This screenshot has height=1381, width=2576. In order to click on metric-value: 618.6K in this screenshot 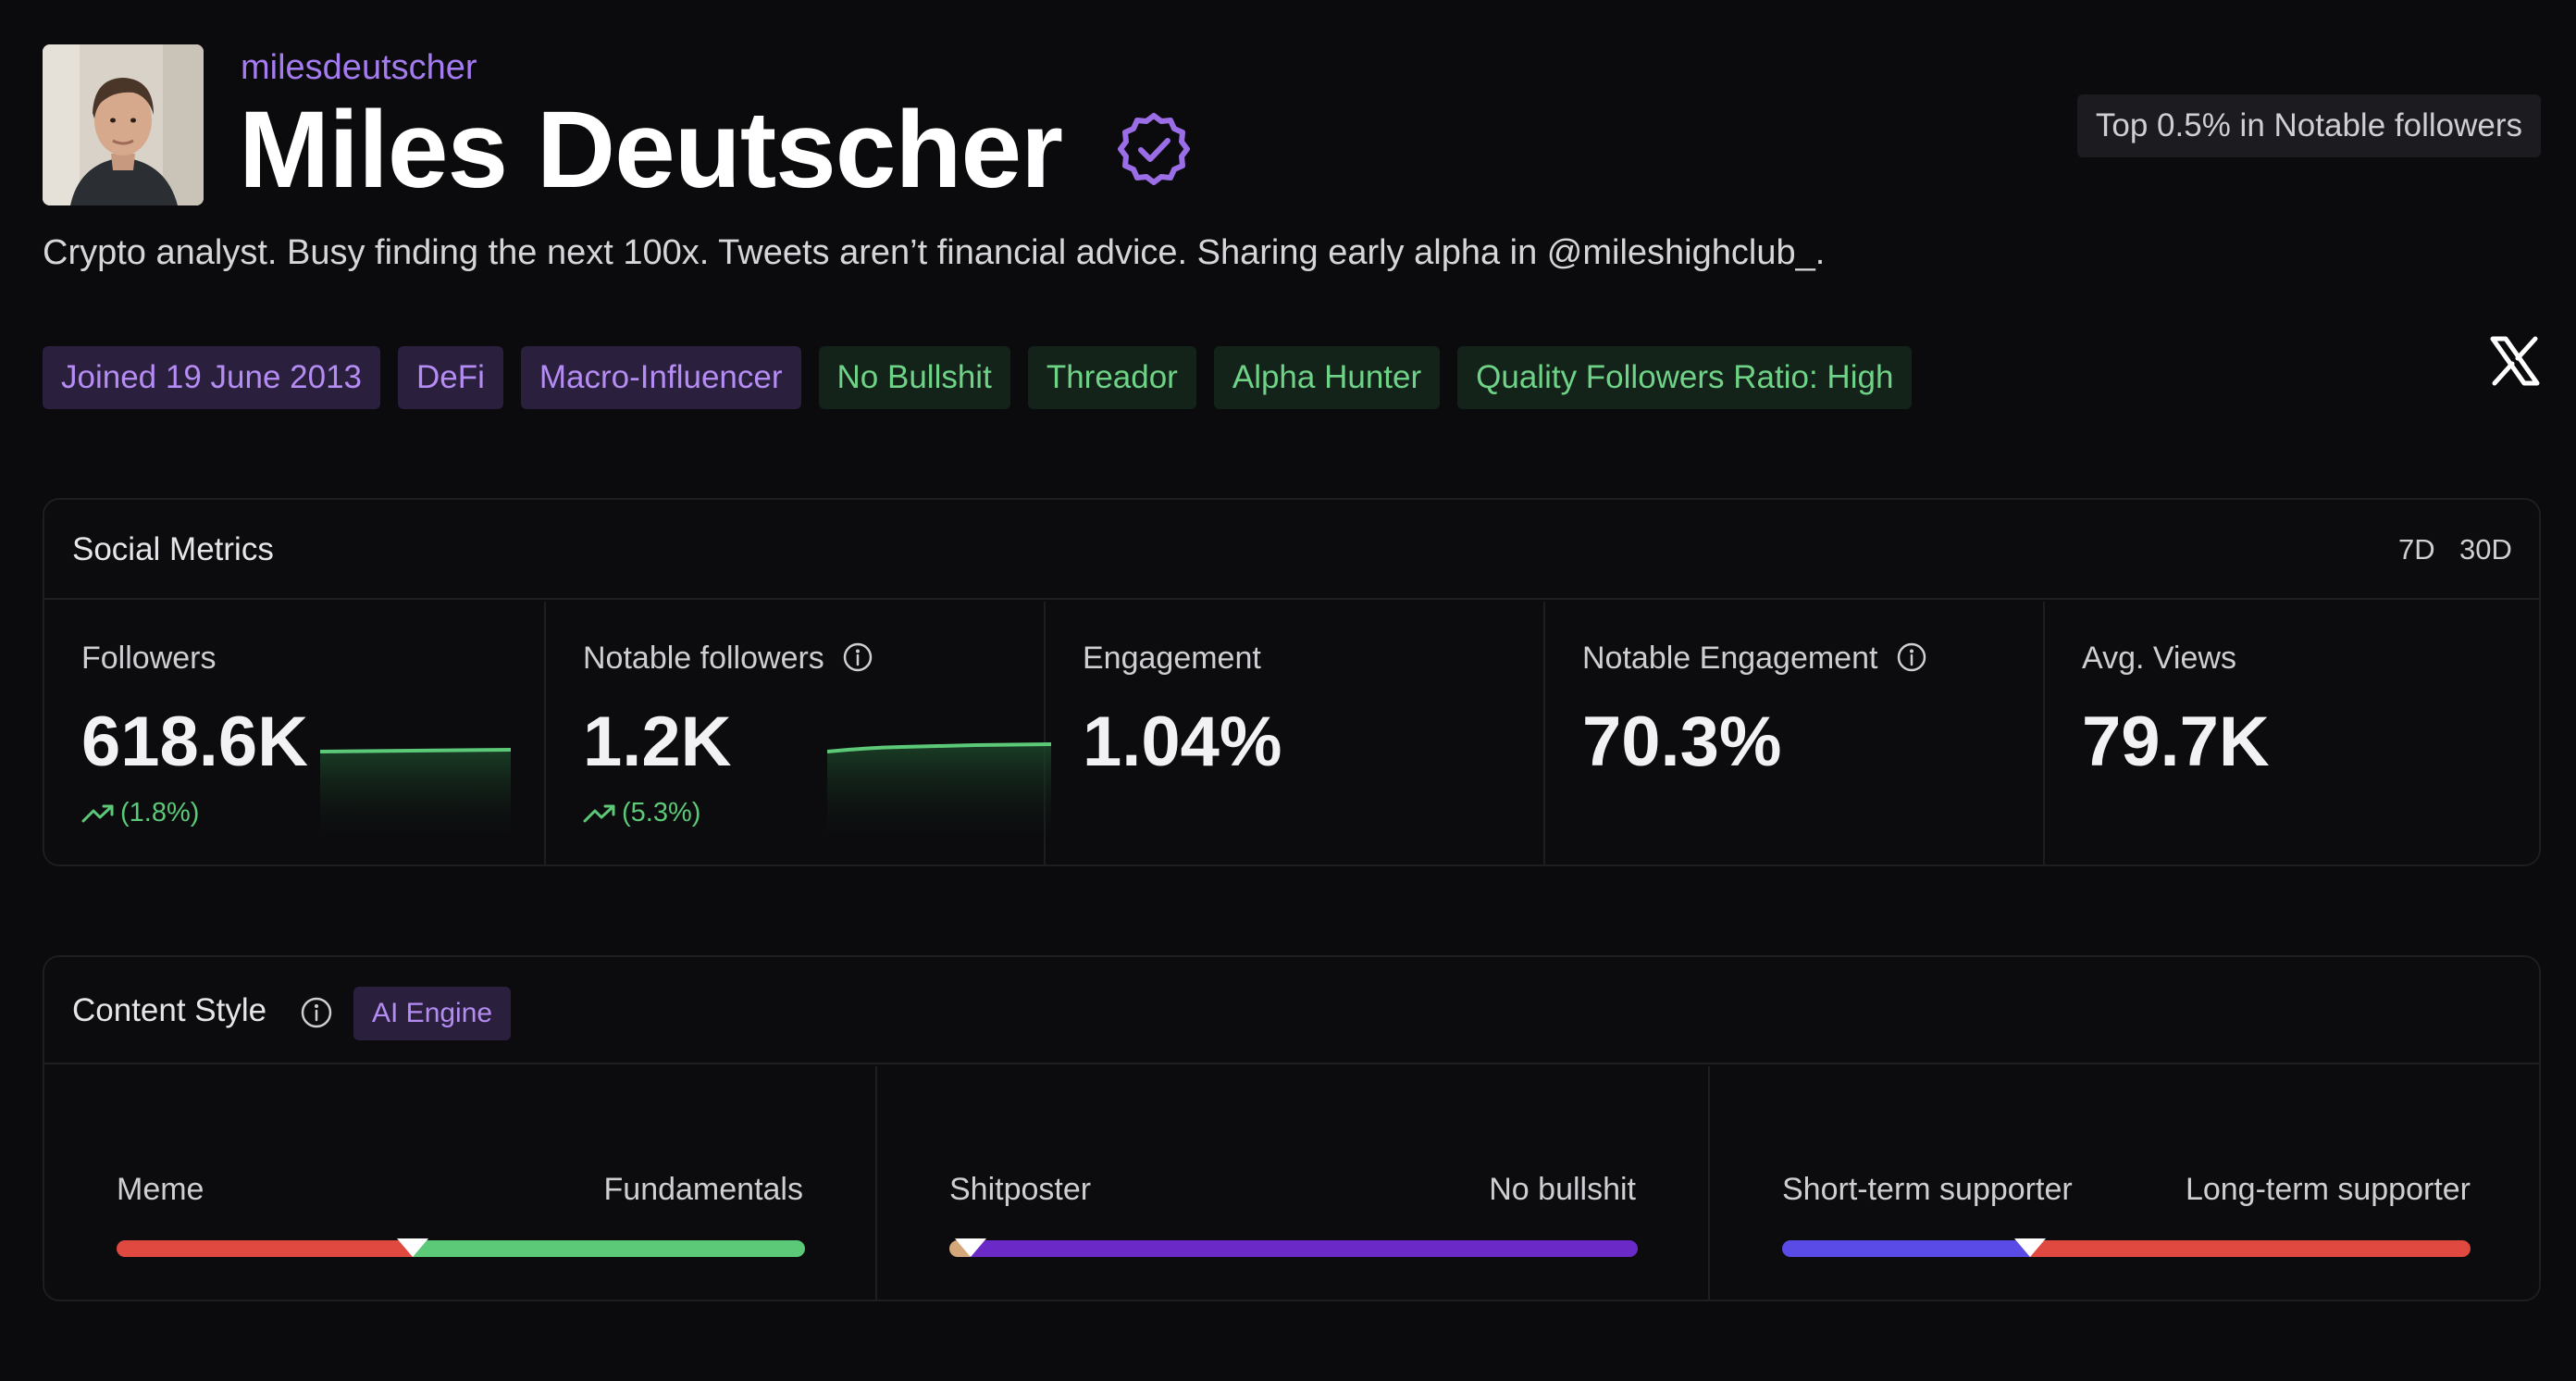, I will do `click(195, 742)`.